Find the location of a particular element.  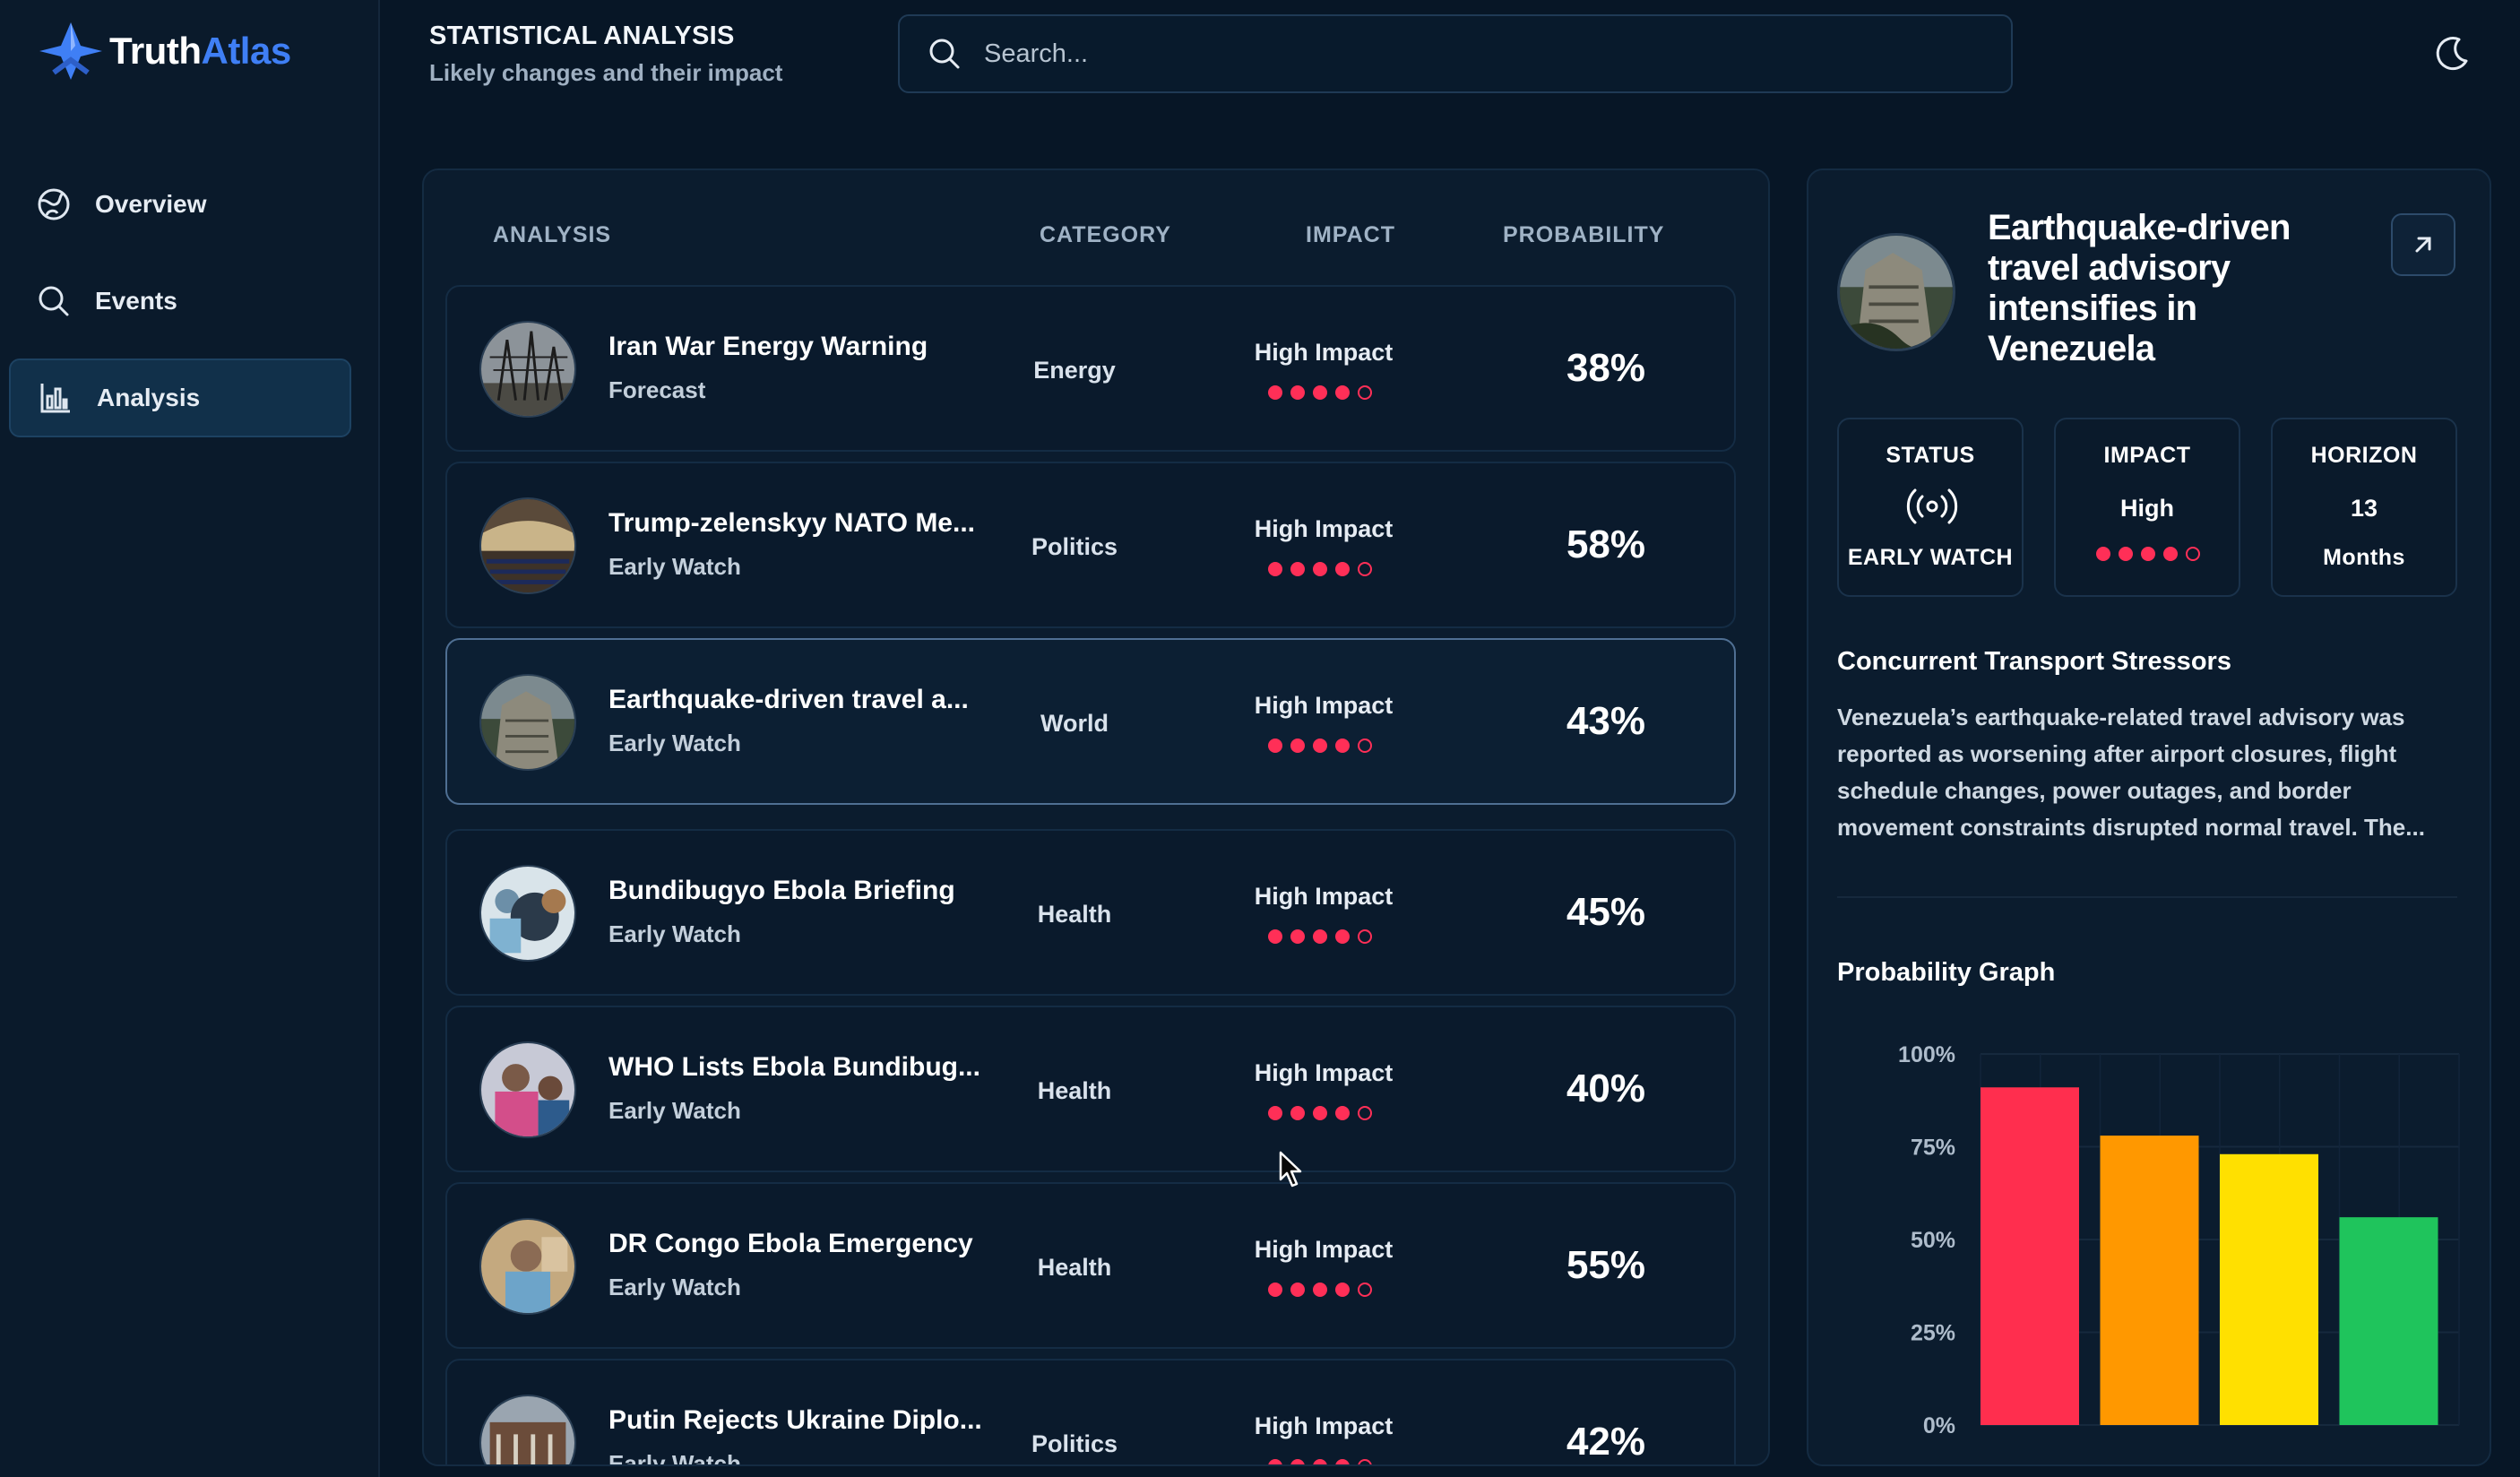

horizon-label: HORIZON is located at coordinates (2364, 455).